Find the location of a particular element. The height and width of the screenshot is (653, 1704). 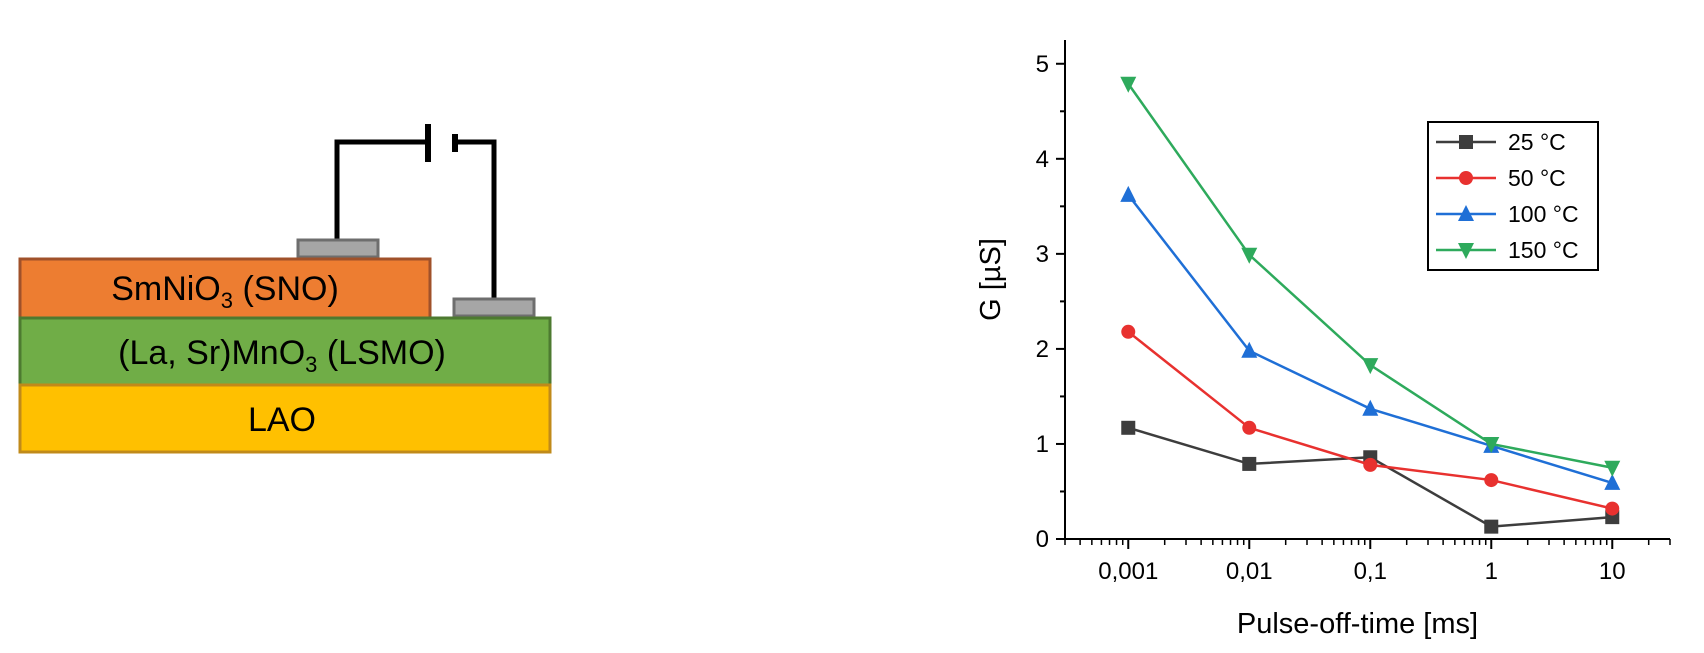

layer-lao-label: LAO is located at coordinates (282, 420).